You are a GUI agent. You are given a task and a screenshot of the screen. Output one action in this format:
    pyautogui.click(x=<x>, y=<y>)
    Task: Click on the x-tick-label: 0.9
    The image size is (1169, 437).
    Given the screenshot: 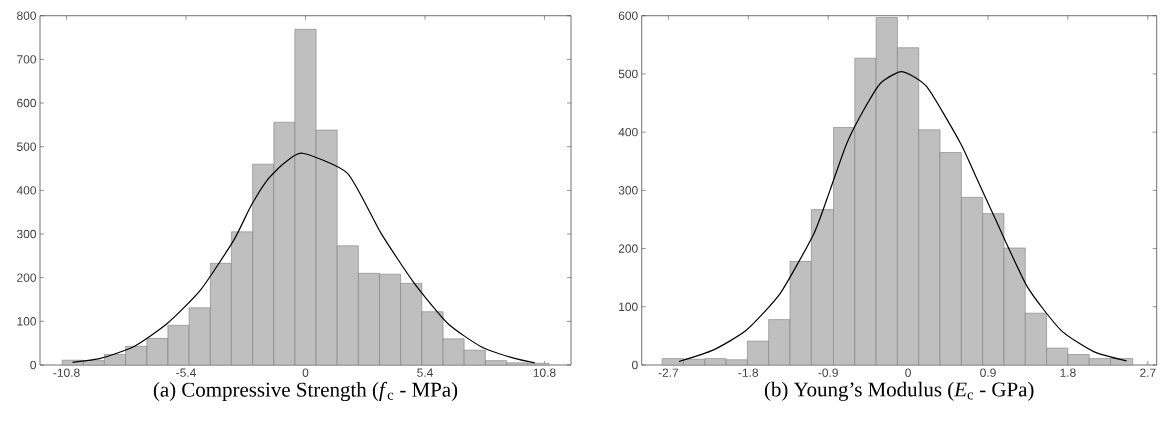 What is the action you would take?
    pyautogui.click(x=988, y=372)
    